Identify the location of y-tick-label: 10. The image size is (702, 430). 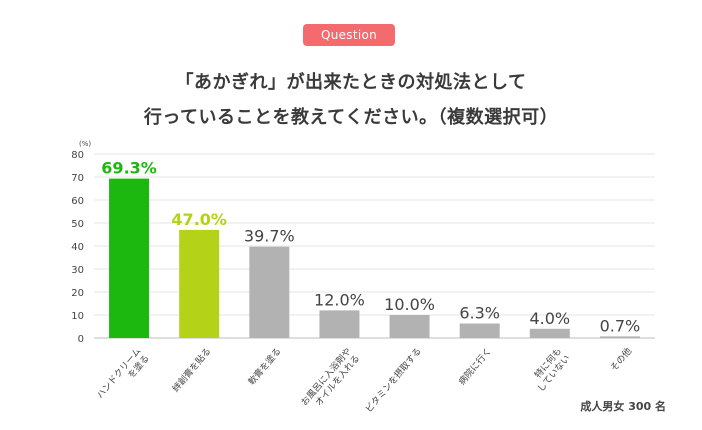
(77, 316).